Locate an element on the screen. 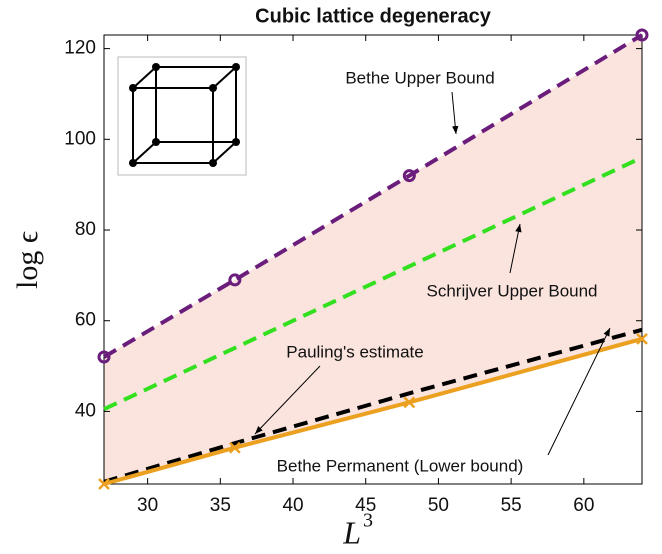  y-tick-label: 40 is located at coordinates (85, 410).